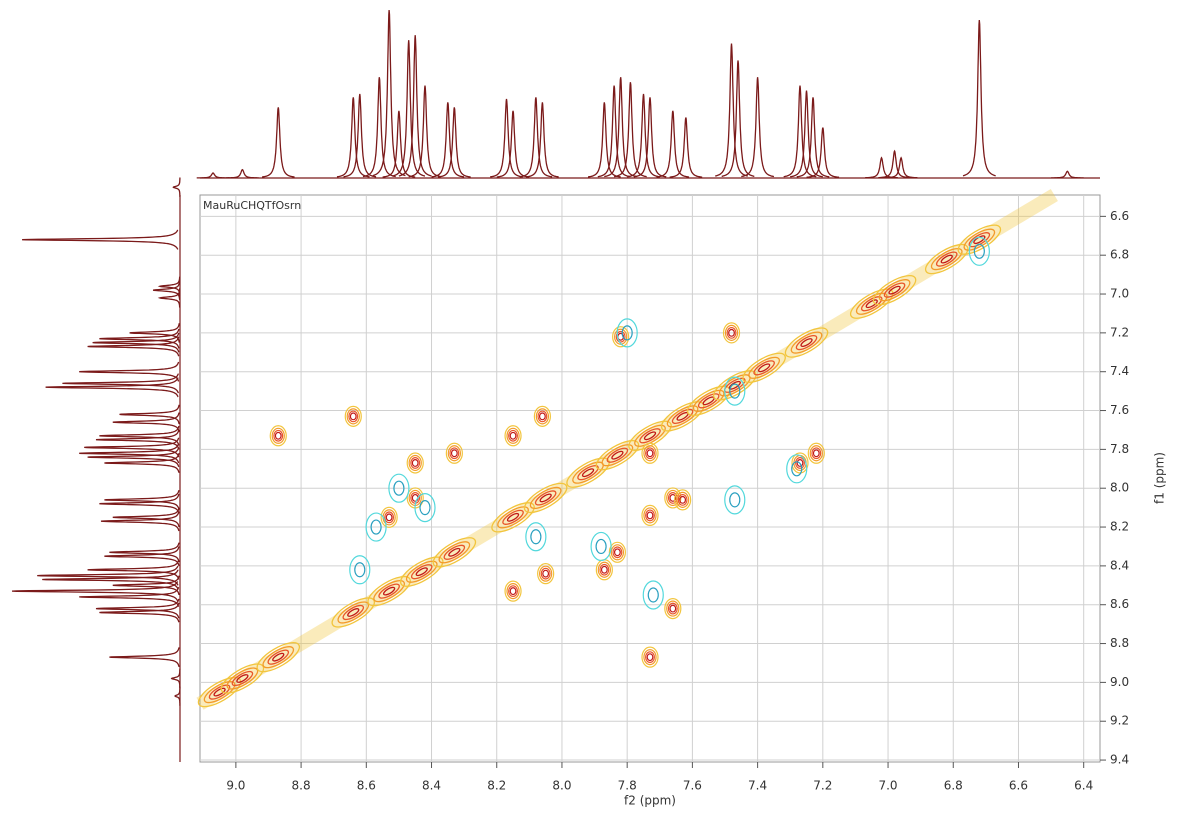 The image size is (1181, 814). Describe the element at coordinates (1018, 786) in the screenshot. I see `x-tick-label: 6.6` at that location.